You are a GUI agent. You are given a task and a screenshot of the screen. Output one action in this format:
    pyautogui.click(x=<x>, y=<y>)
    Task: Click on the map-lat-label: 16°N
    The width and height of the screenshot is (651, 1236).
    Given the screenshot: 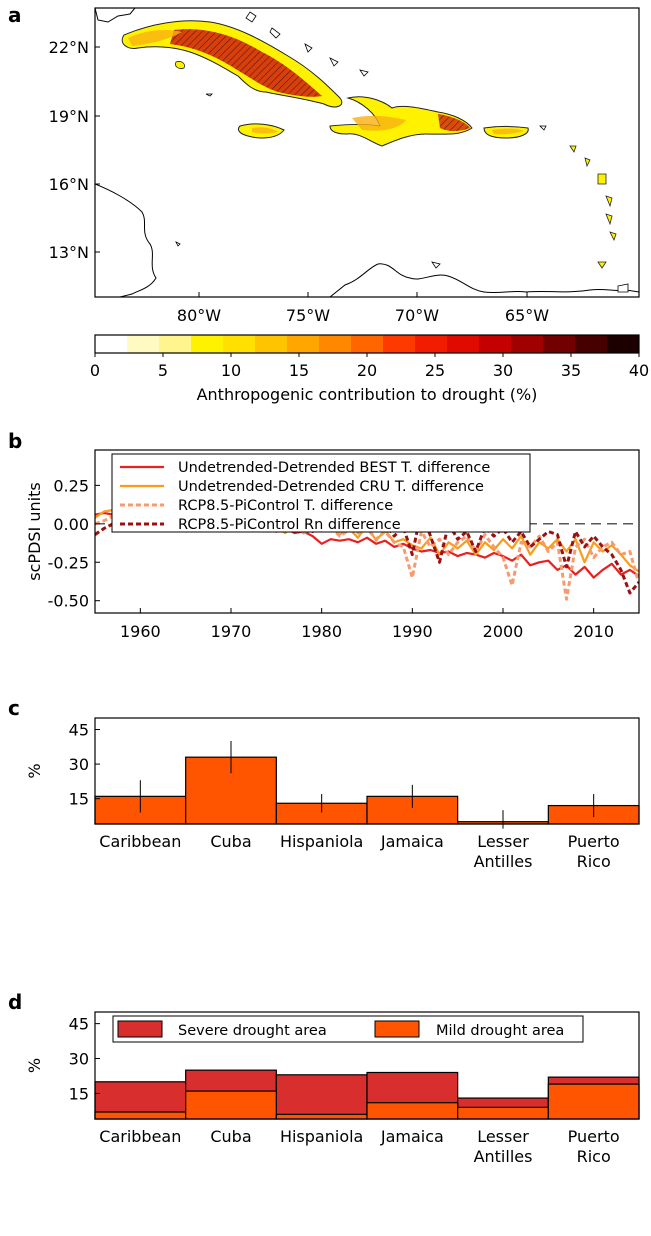 What is the action you would take?
    pyautogui.click(x=69, y=184)
    